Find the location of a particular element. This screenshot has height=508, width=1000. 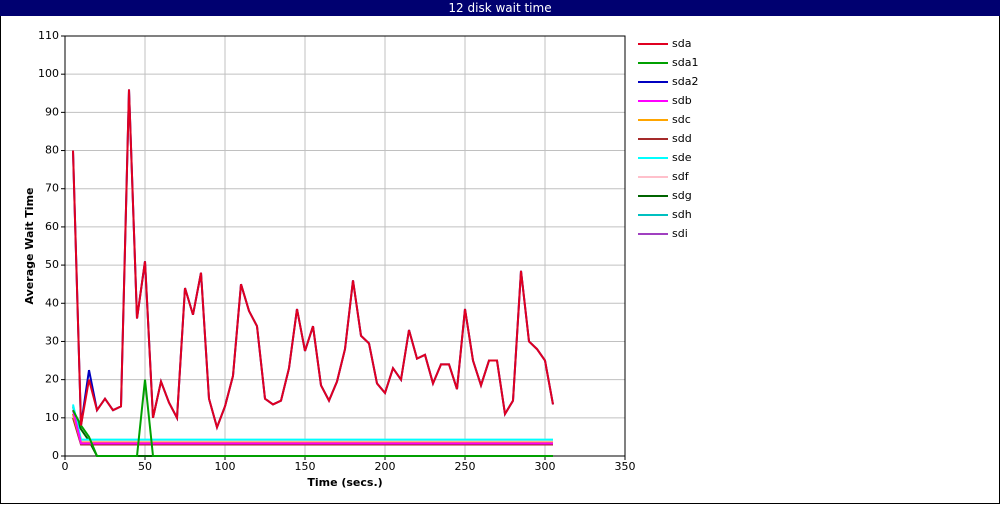

y-tick-label: 20 is located at coordinates (52, 379).